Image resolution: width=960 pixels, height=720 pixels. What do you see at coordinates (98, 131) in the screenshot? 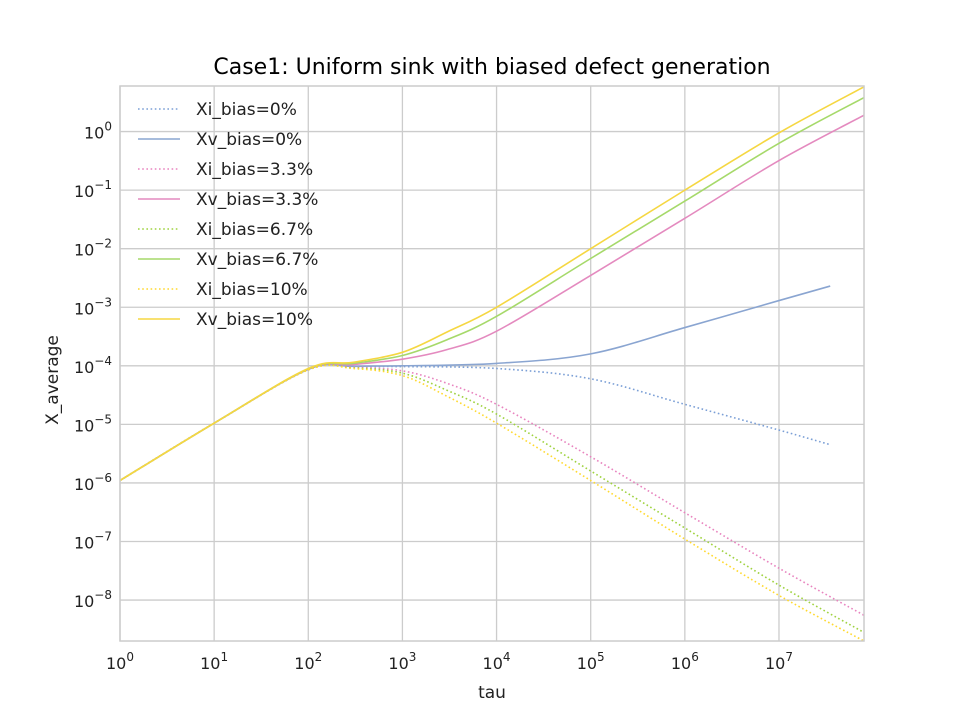
I see `y-tick-label: 10⁰` at bounding box center [98, 131].